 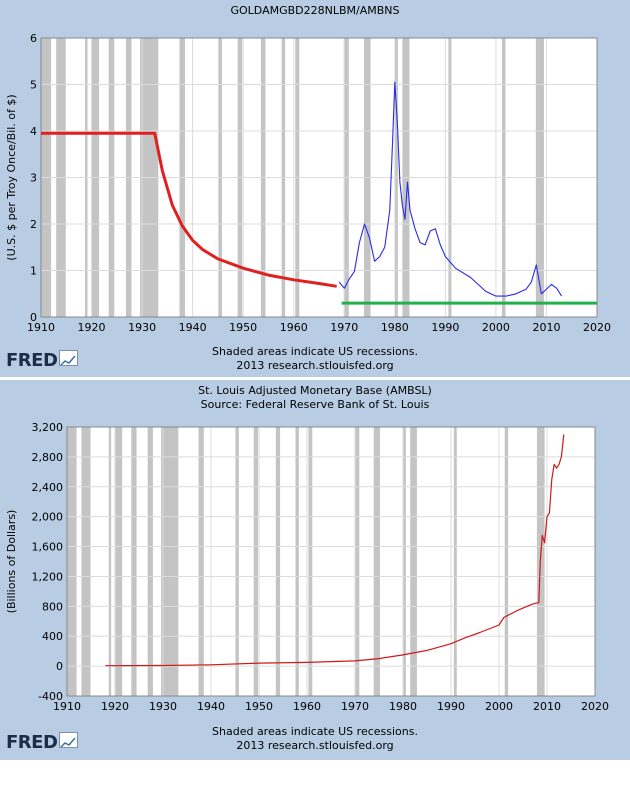 I want to click on y-tick-label: 1,600, so click(x=48, y=547).